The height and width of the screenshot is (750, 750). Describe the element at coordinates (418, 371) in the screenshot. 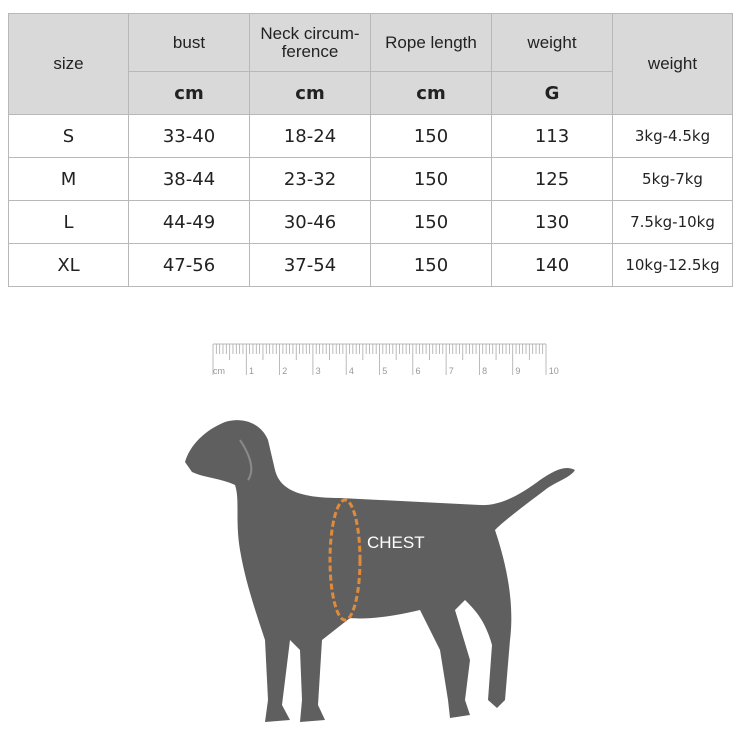

I see `ruler-label: 6` at that location.